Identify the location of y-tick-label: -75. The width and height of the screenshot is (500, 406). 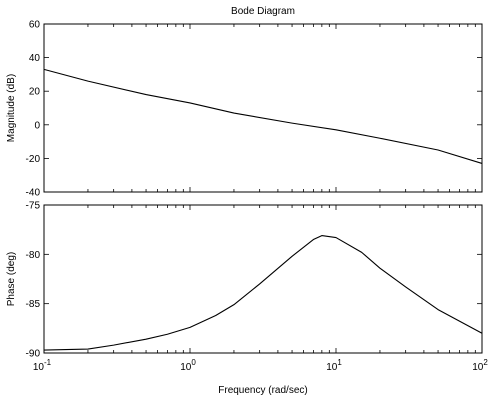
(33, 206).